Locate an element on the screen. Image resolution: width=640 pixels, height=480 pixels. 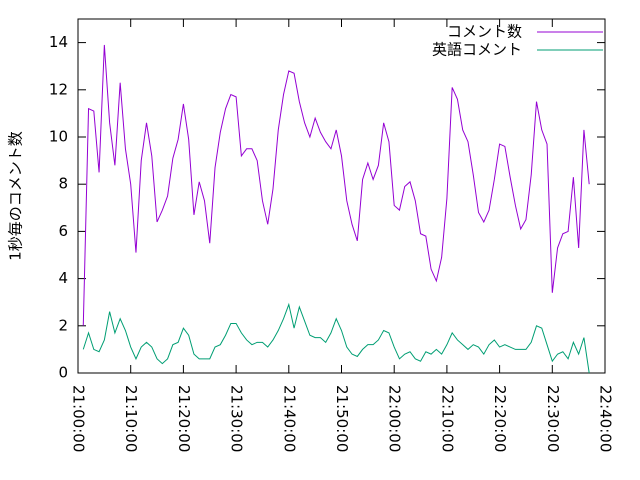
y-tick-label: 10 is located at coordinates (58, 137).